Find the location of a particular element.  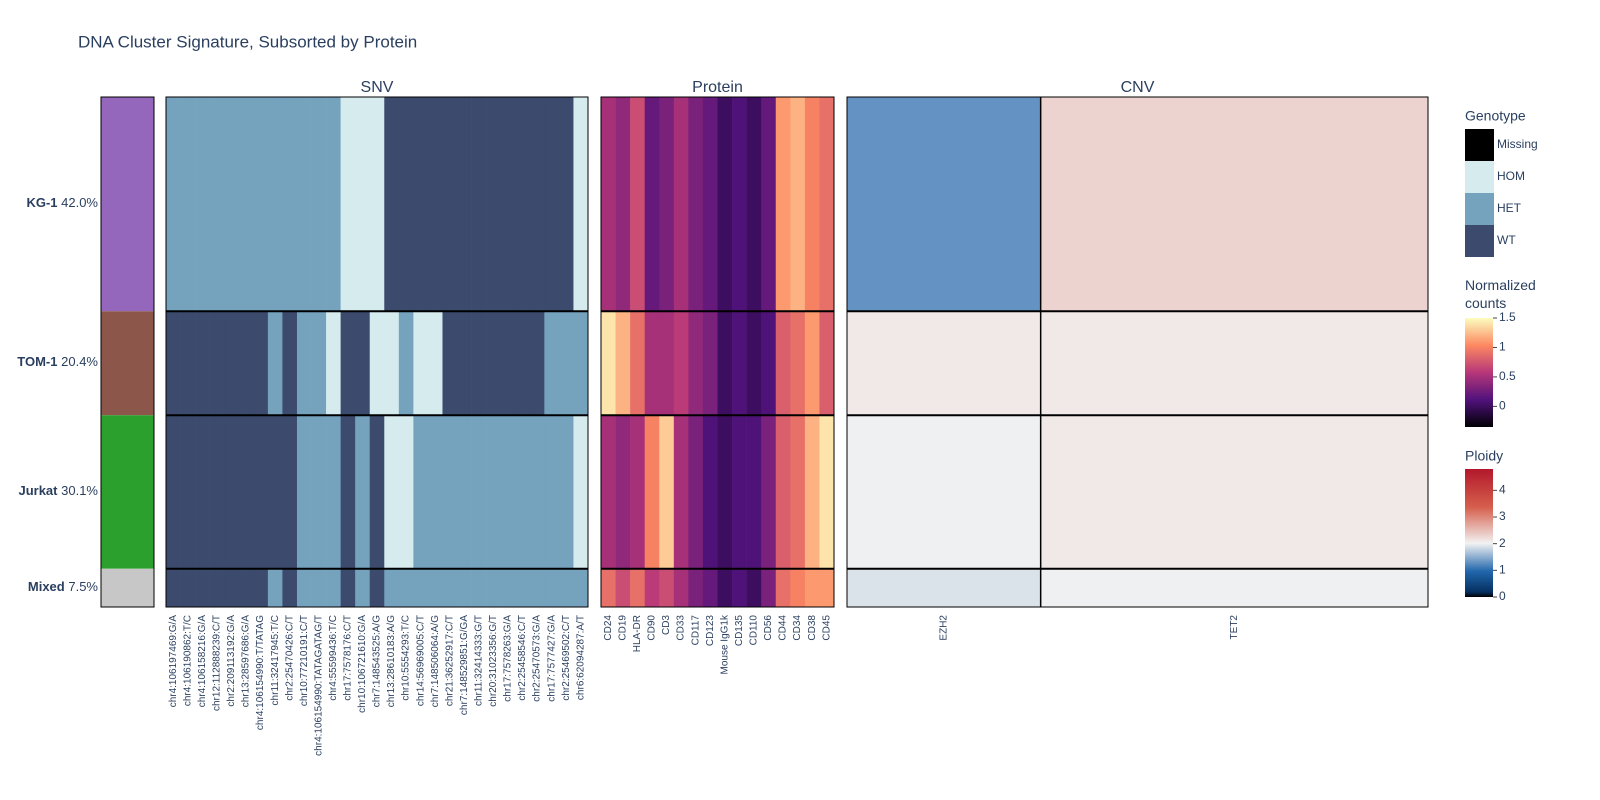

colorbar-tick-label: 1 is located at coordinates (1502, 347).